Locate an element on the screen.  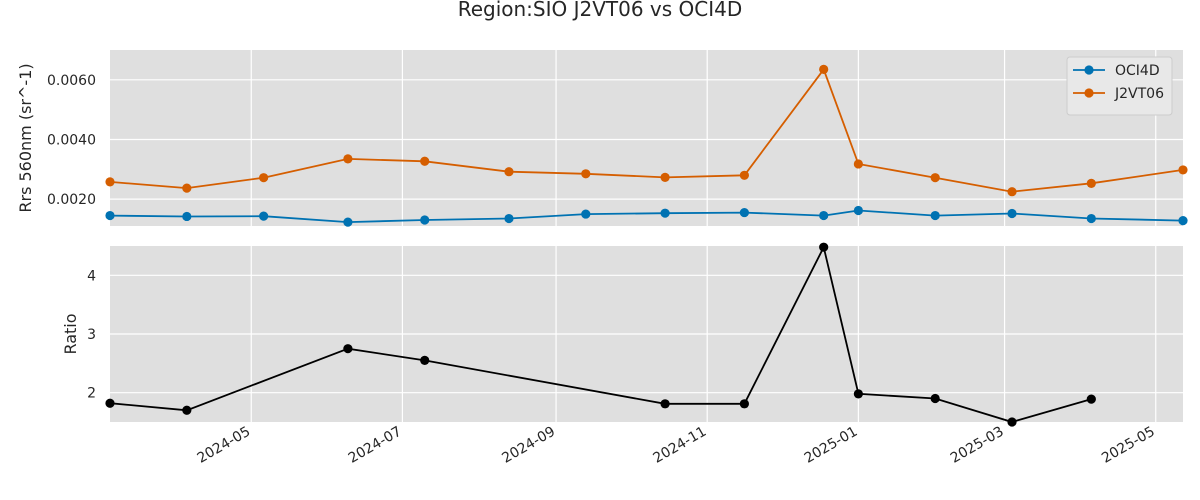
y-tick-label: 2 is located at coordinates (91, 394).